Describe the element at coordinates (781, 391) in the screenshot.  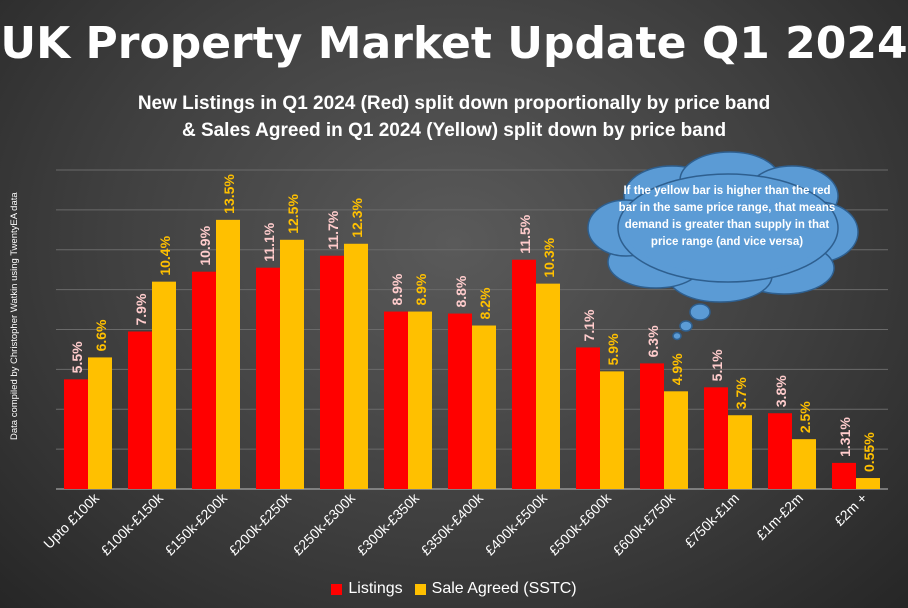
I see `value-label-listings: 3.8%` at that location.